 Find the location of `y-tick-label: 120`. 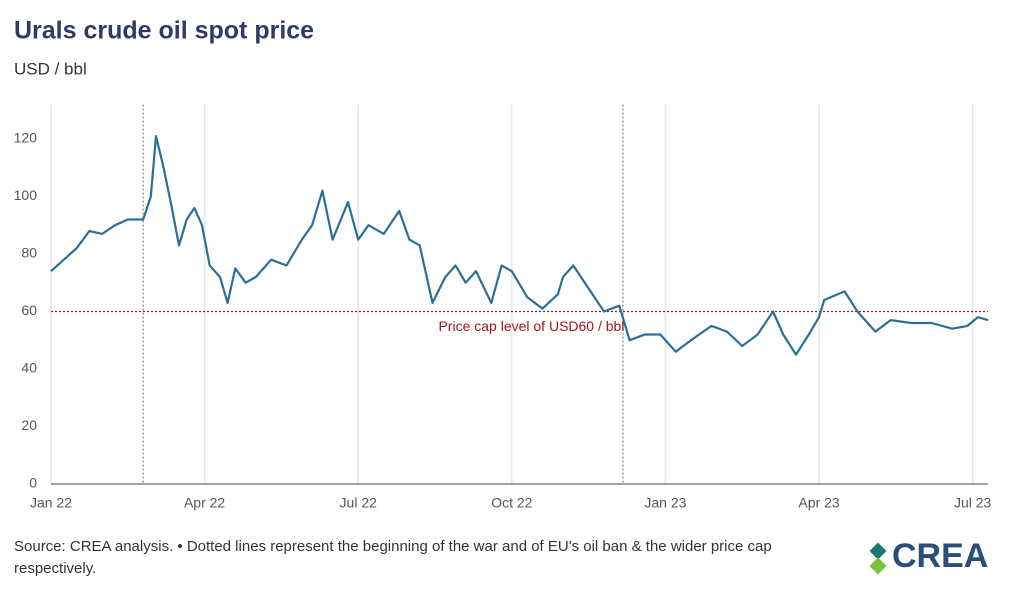

y-tick-label: 120 is located at coordinates (26, 138).